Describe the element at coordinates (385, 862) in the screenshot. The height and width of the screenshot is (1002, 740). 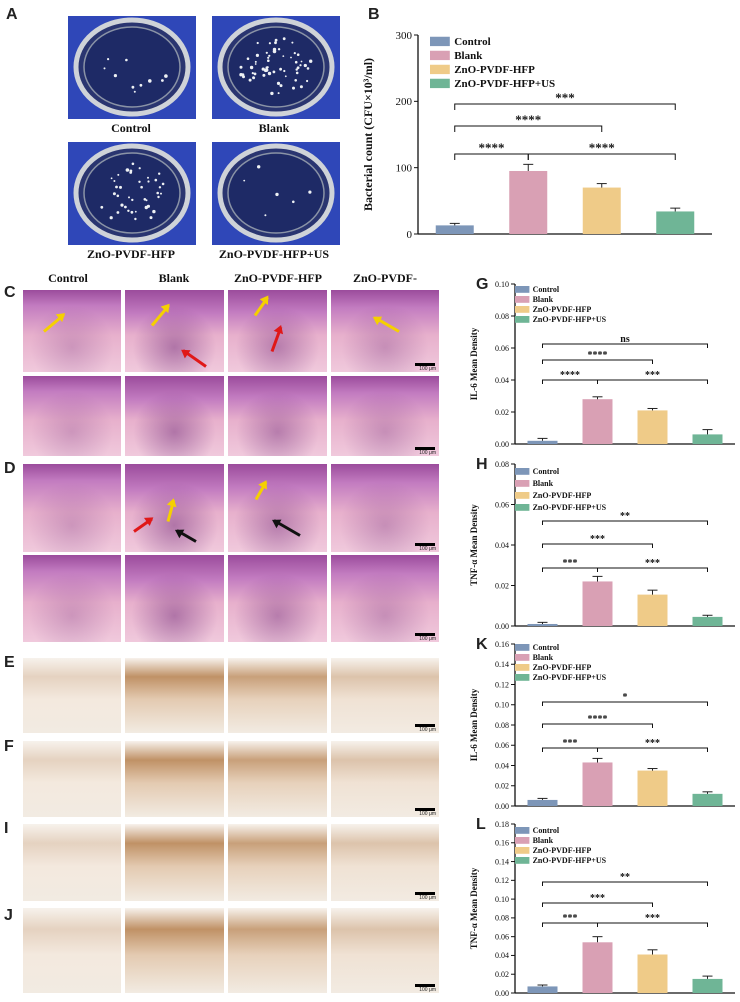
I see `micrograph-ihc-i-4: 100 μm` at that location.